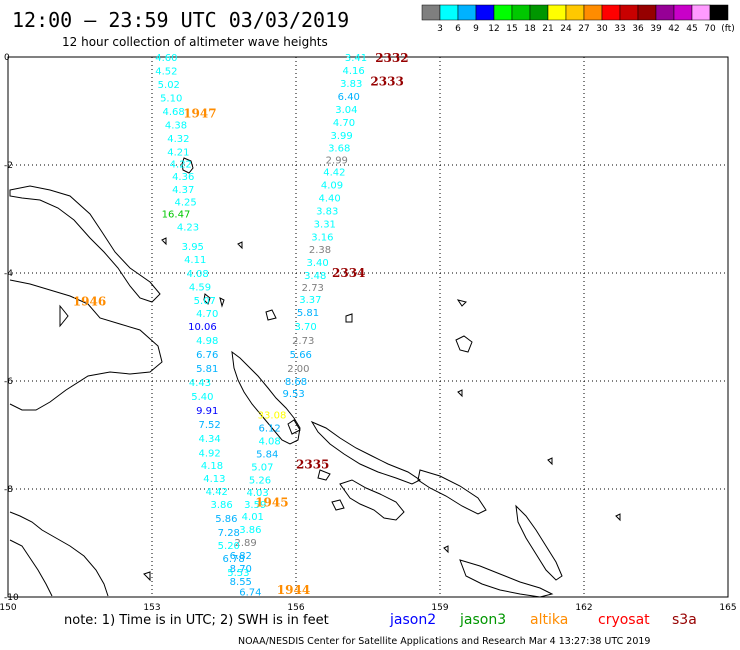  What do you see at coordinates (602, 29) in the screenshot?
I see `colorbar-label: 30` at bounding box center [602, 29].